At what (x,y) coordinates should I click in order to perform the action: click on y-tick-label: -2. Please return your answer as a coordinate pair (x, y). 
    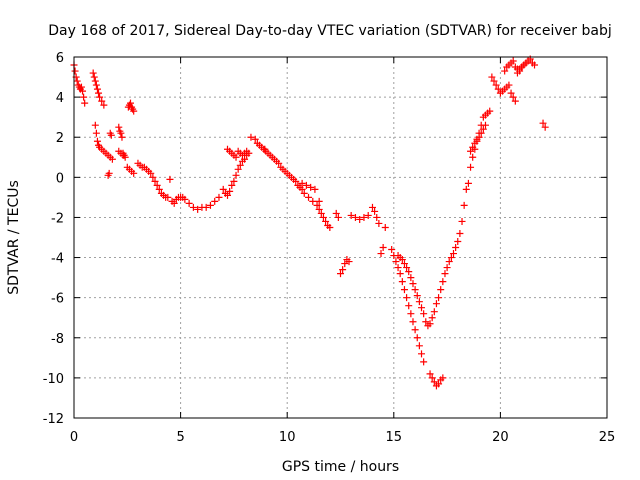
    Looking at the image, I should click on (57, 218).